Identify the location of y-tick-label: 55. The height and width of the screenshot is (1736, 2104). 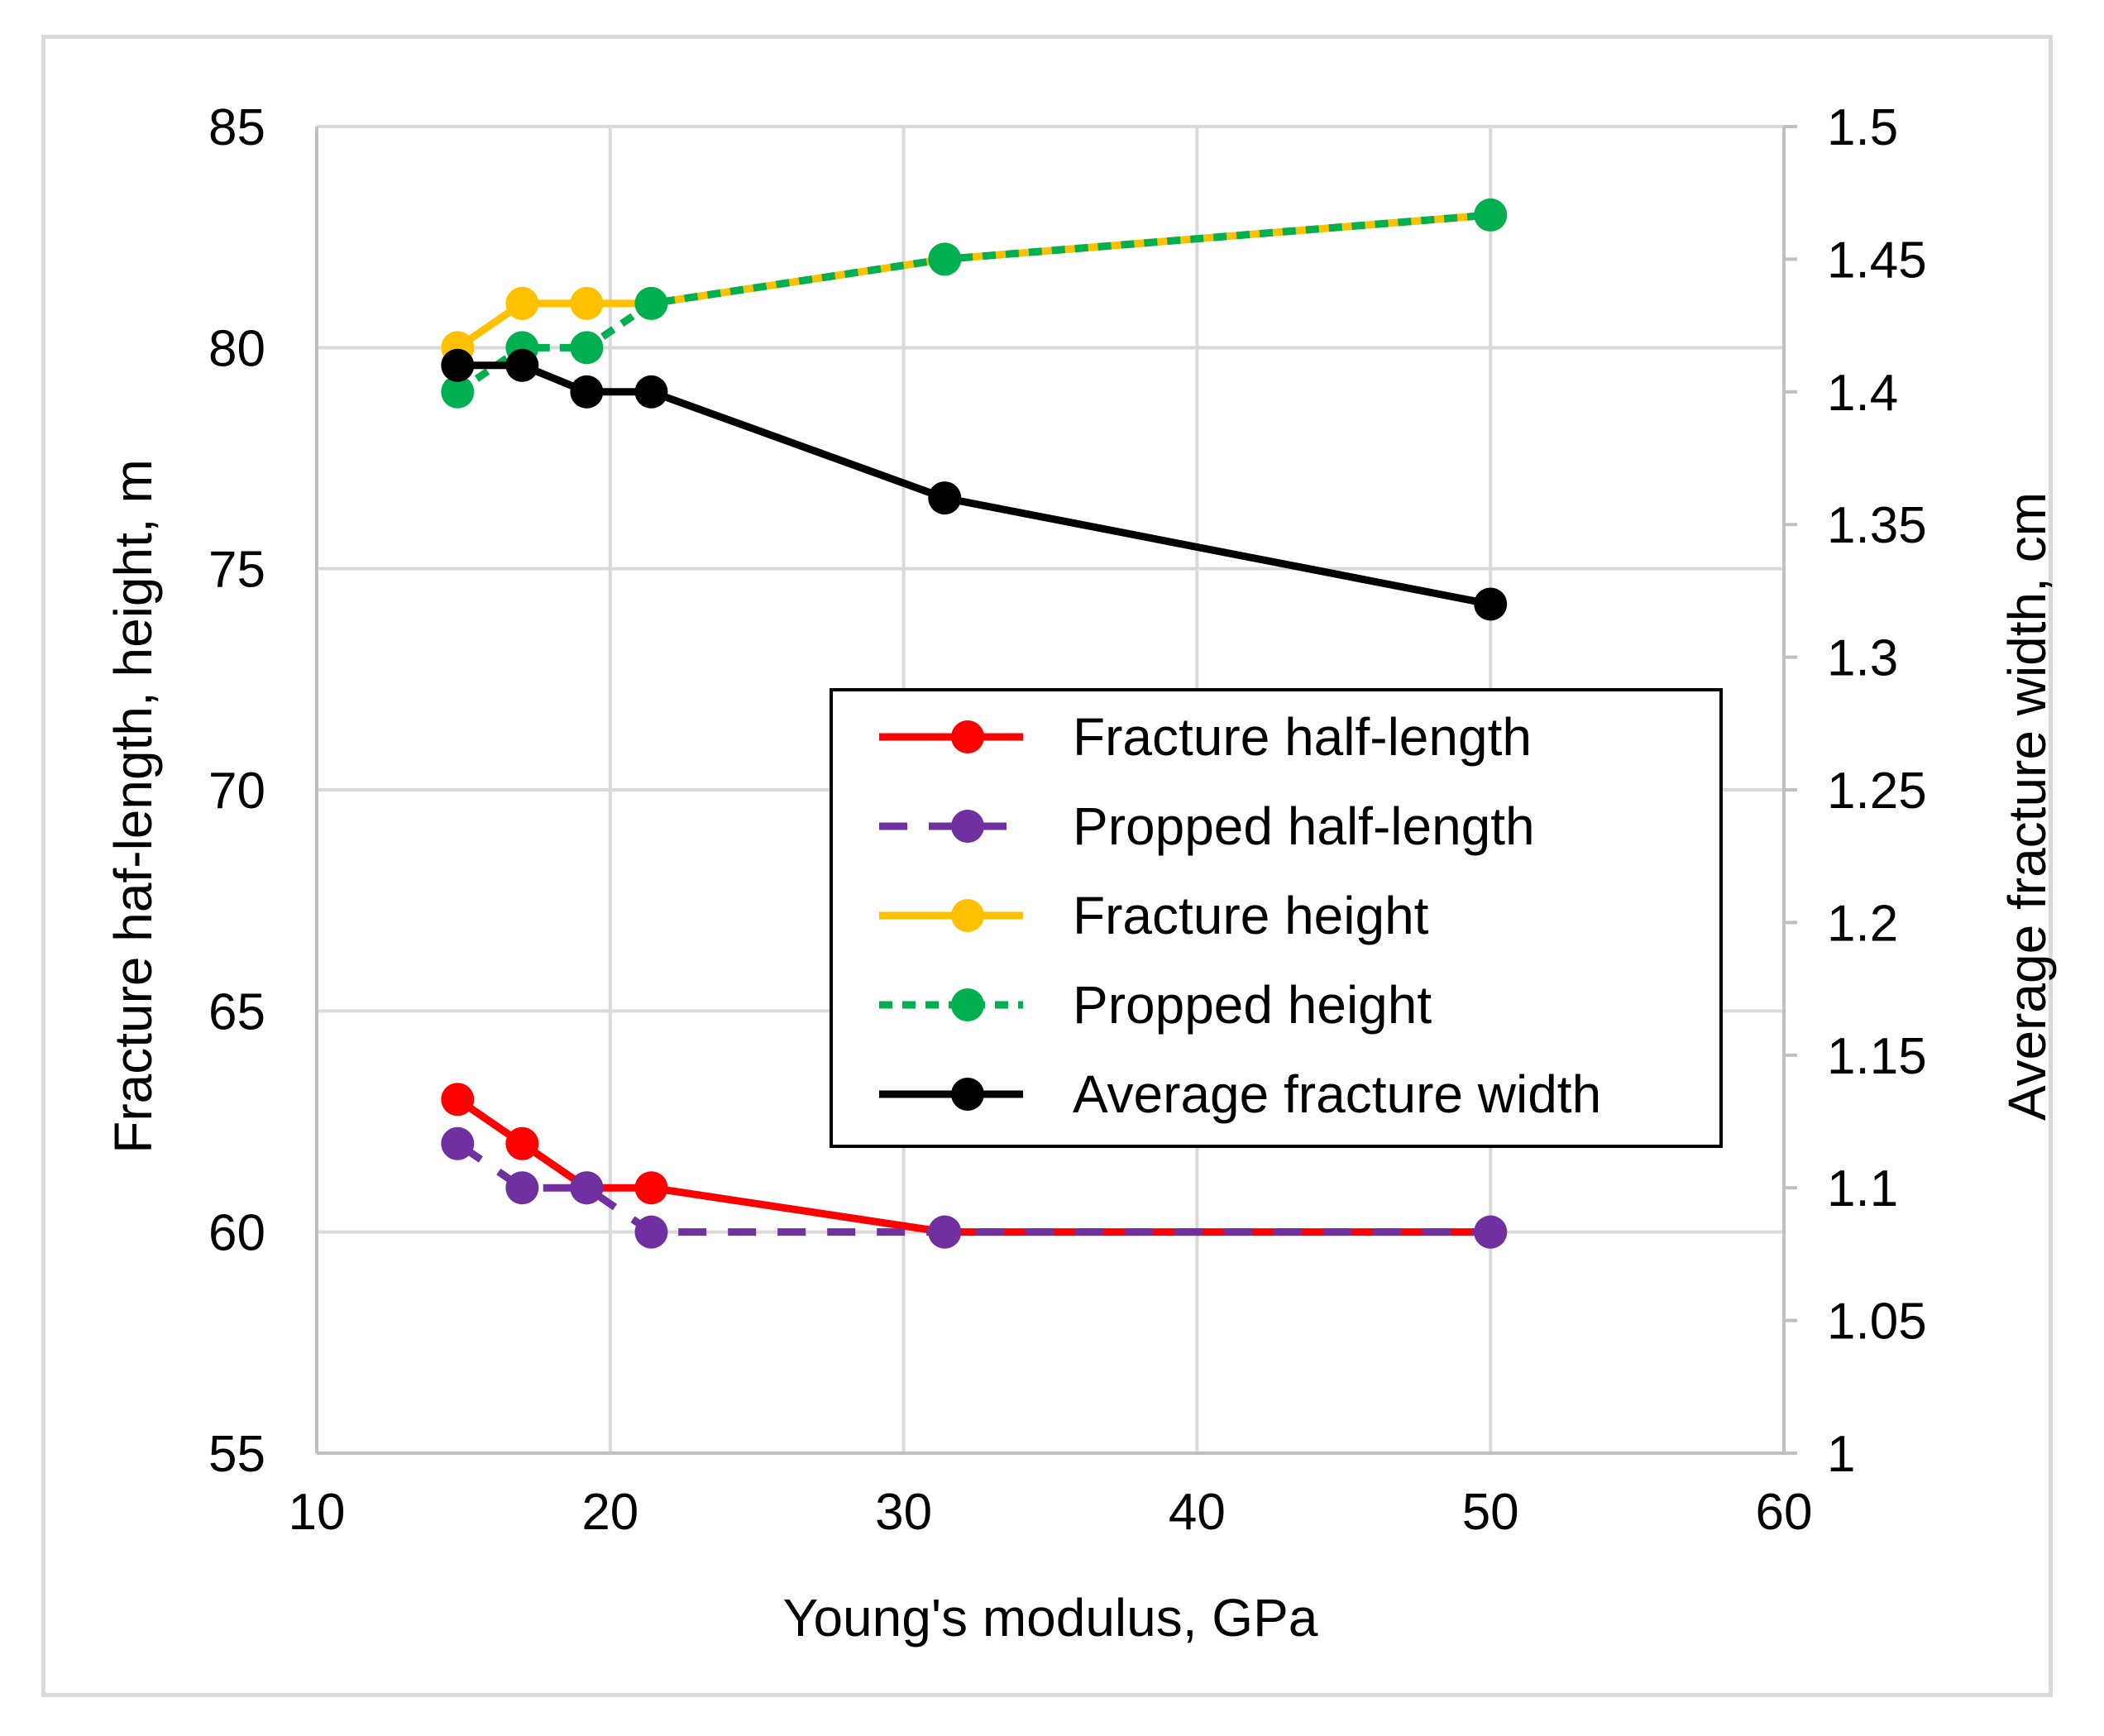
(236, 1454).